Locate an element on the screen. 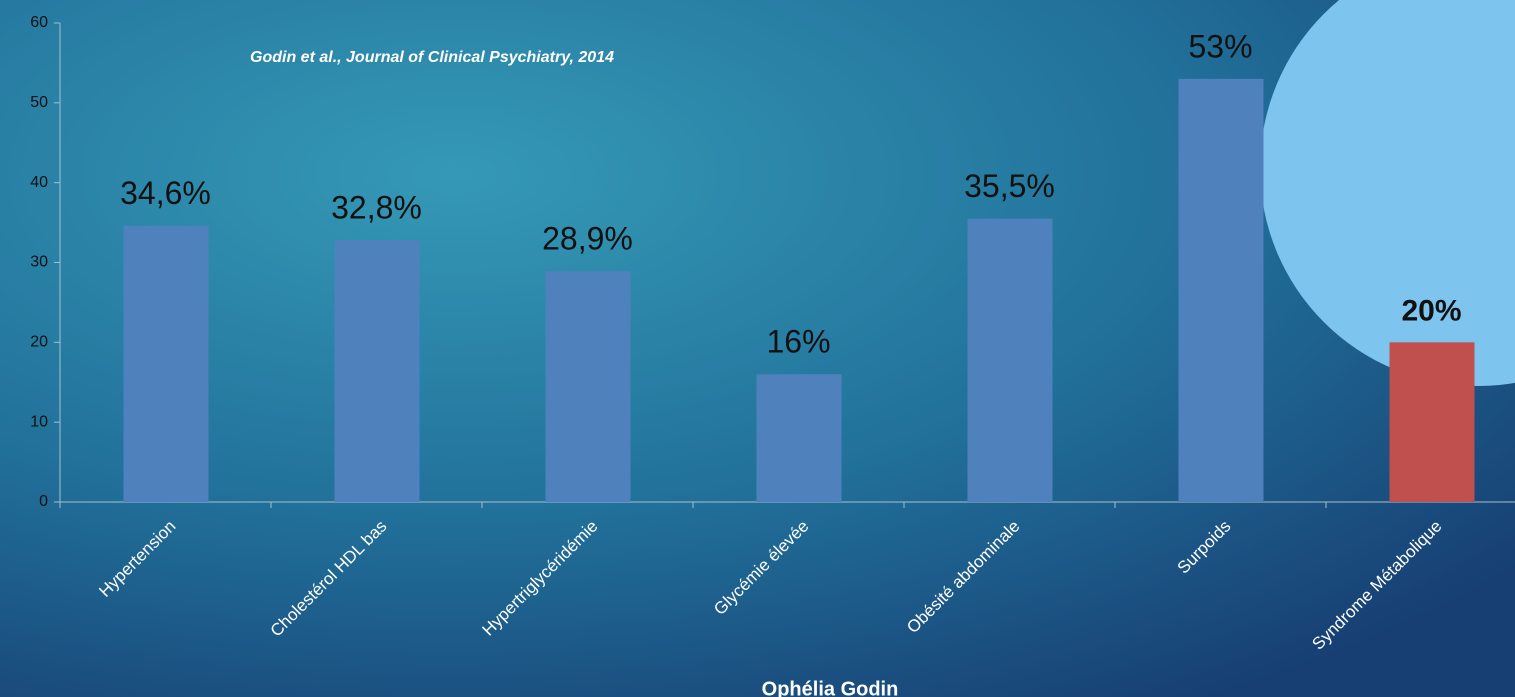 Image resolution: width=1515 pixels, height=697 pixels. y-tick-label: 10 is located at coordinates (39, 421).